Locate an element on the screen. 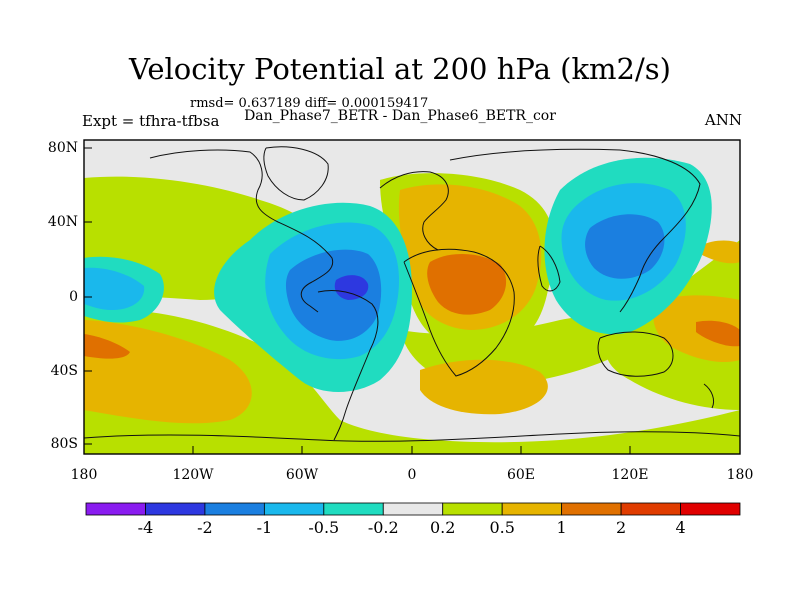  contour-1-southwest is located at coordinates (107, 346).